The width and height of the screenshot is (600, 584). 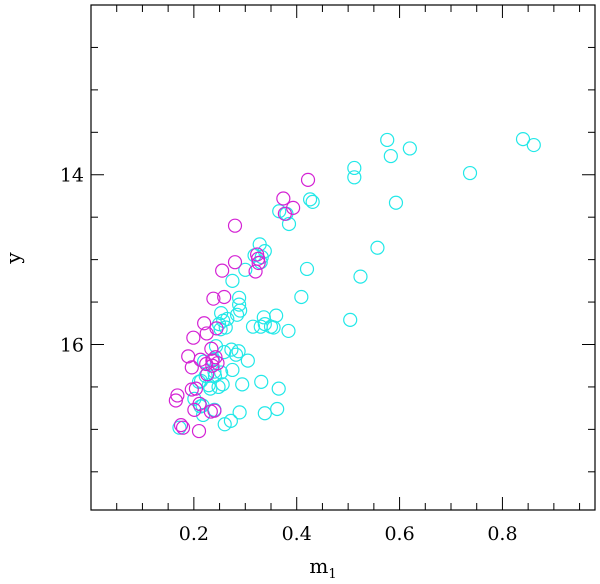 I want to click on y-tick-label: 16, so click(x=72, y=345).